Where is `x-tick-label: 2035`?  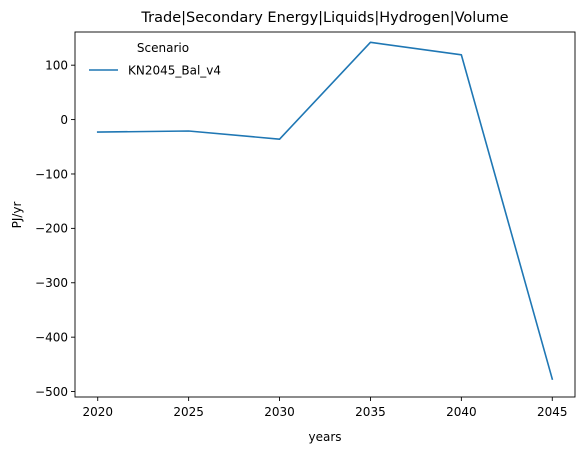 x-tick-label: 2035 is located at coordinates (370, 412).